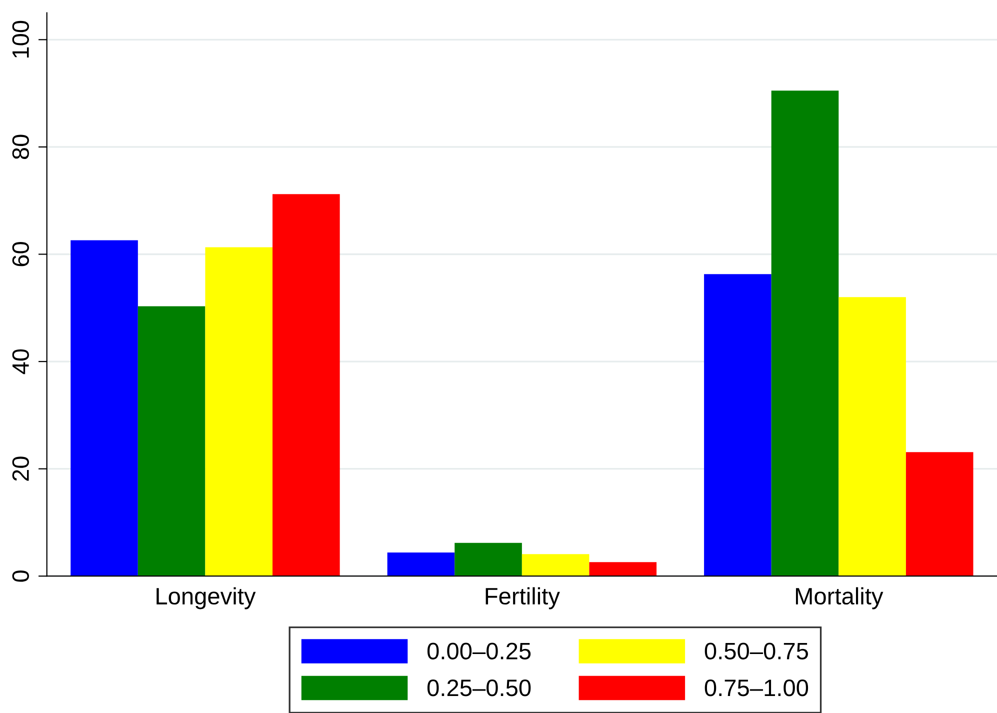 This screenshot has height=713, width=997. Describe the element at coordinates (20, 39) in the screenshot. I see `y-tick-label: 100` at that location.